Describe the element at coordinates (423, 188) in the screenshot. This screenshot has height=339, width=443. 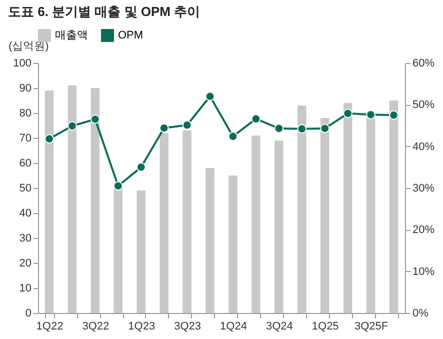
I see `y2-tick-label: 30%` at that location.